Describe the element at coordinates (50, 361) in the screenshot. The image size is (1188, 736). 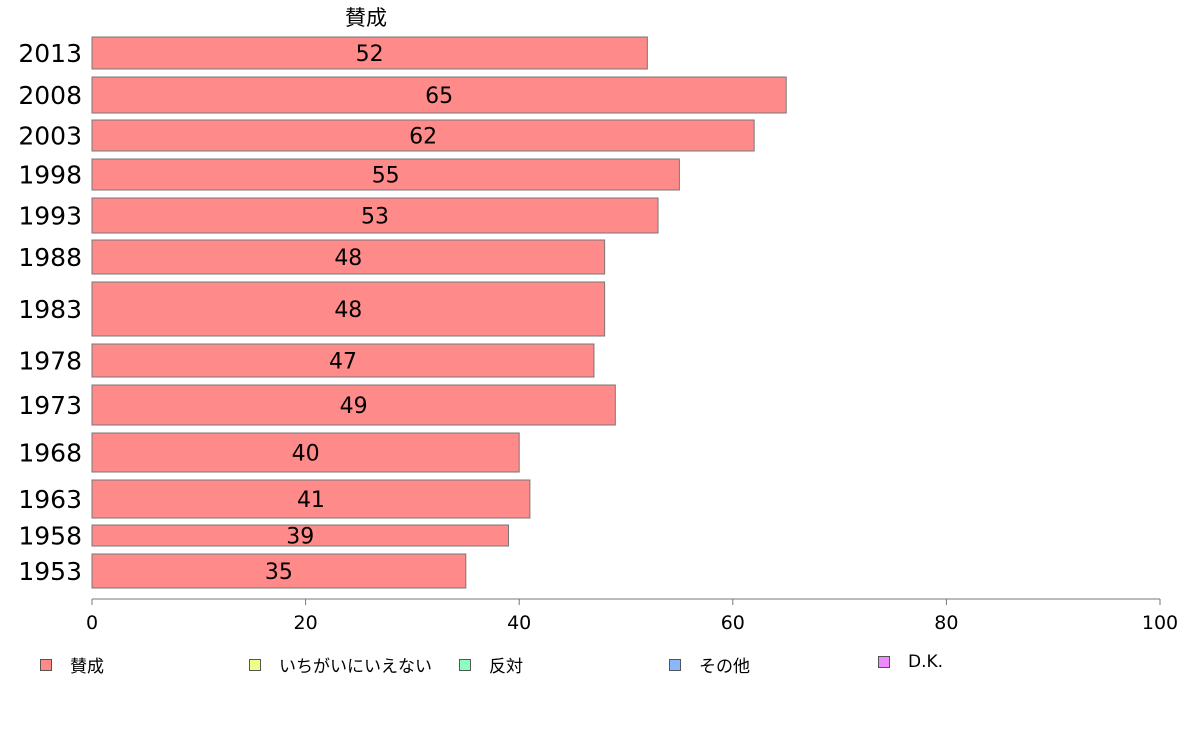
I see `category-label: 1978` at that location.